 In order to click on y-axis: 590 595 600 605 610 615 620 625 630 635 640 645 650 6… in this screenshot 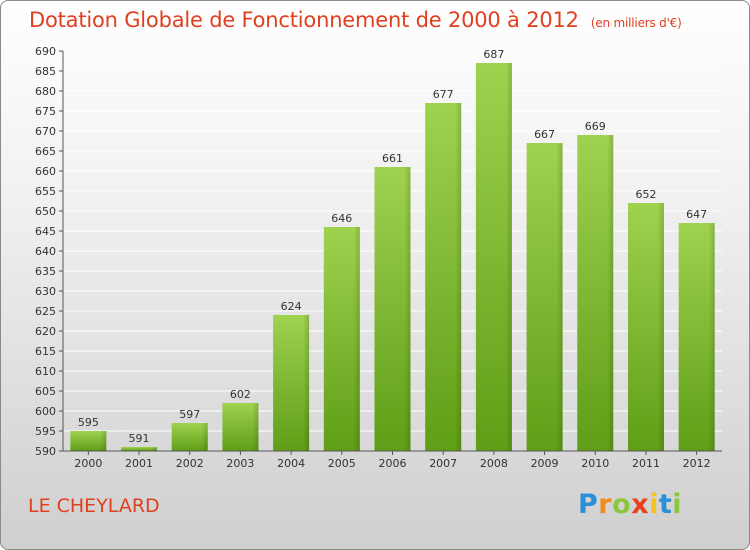, I will do `click(49, 251)`.